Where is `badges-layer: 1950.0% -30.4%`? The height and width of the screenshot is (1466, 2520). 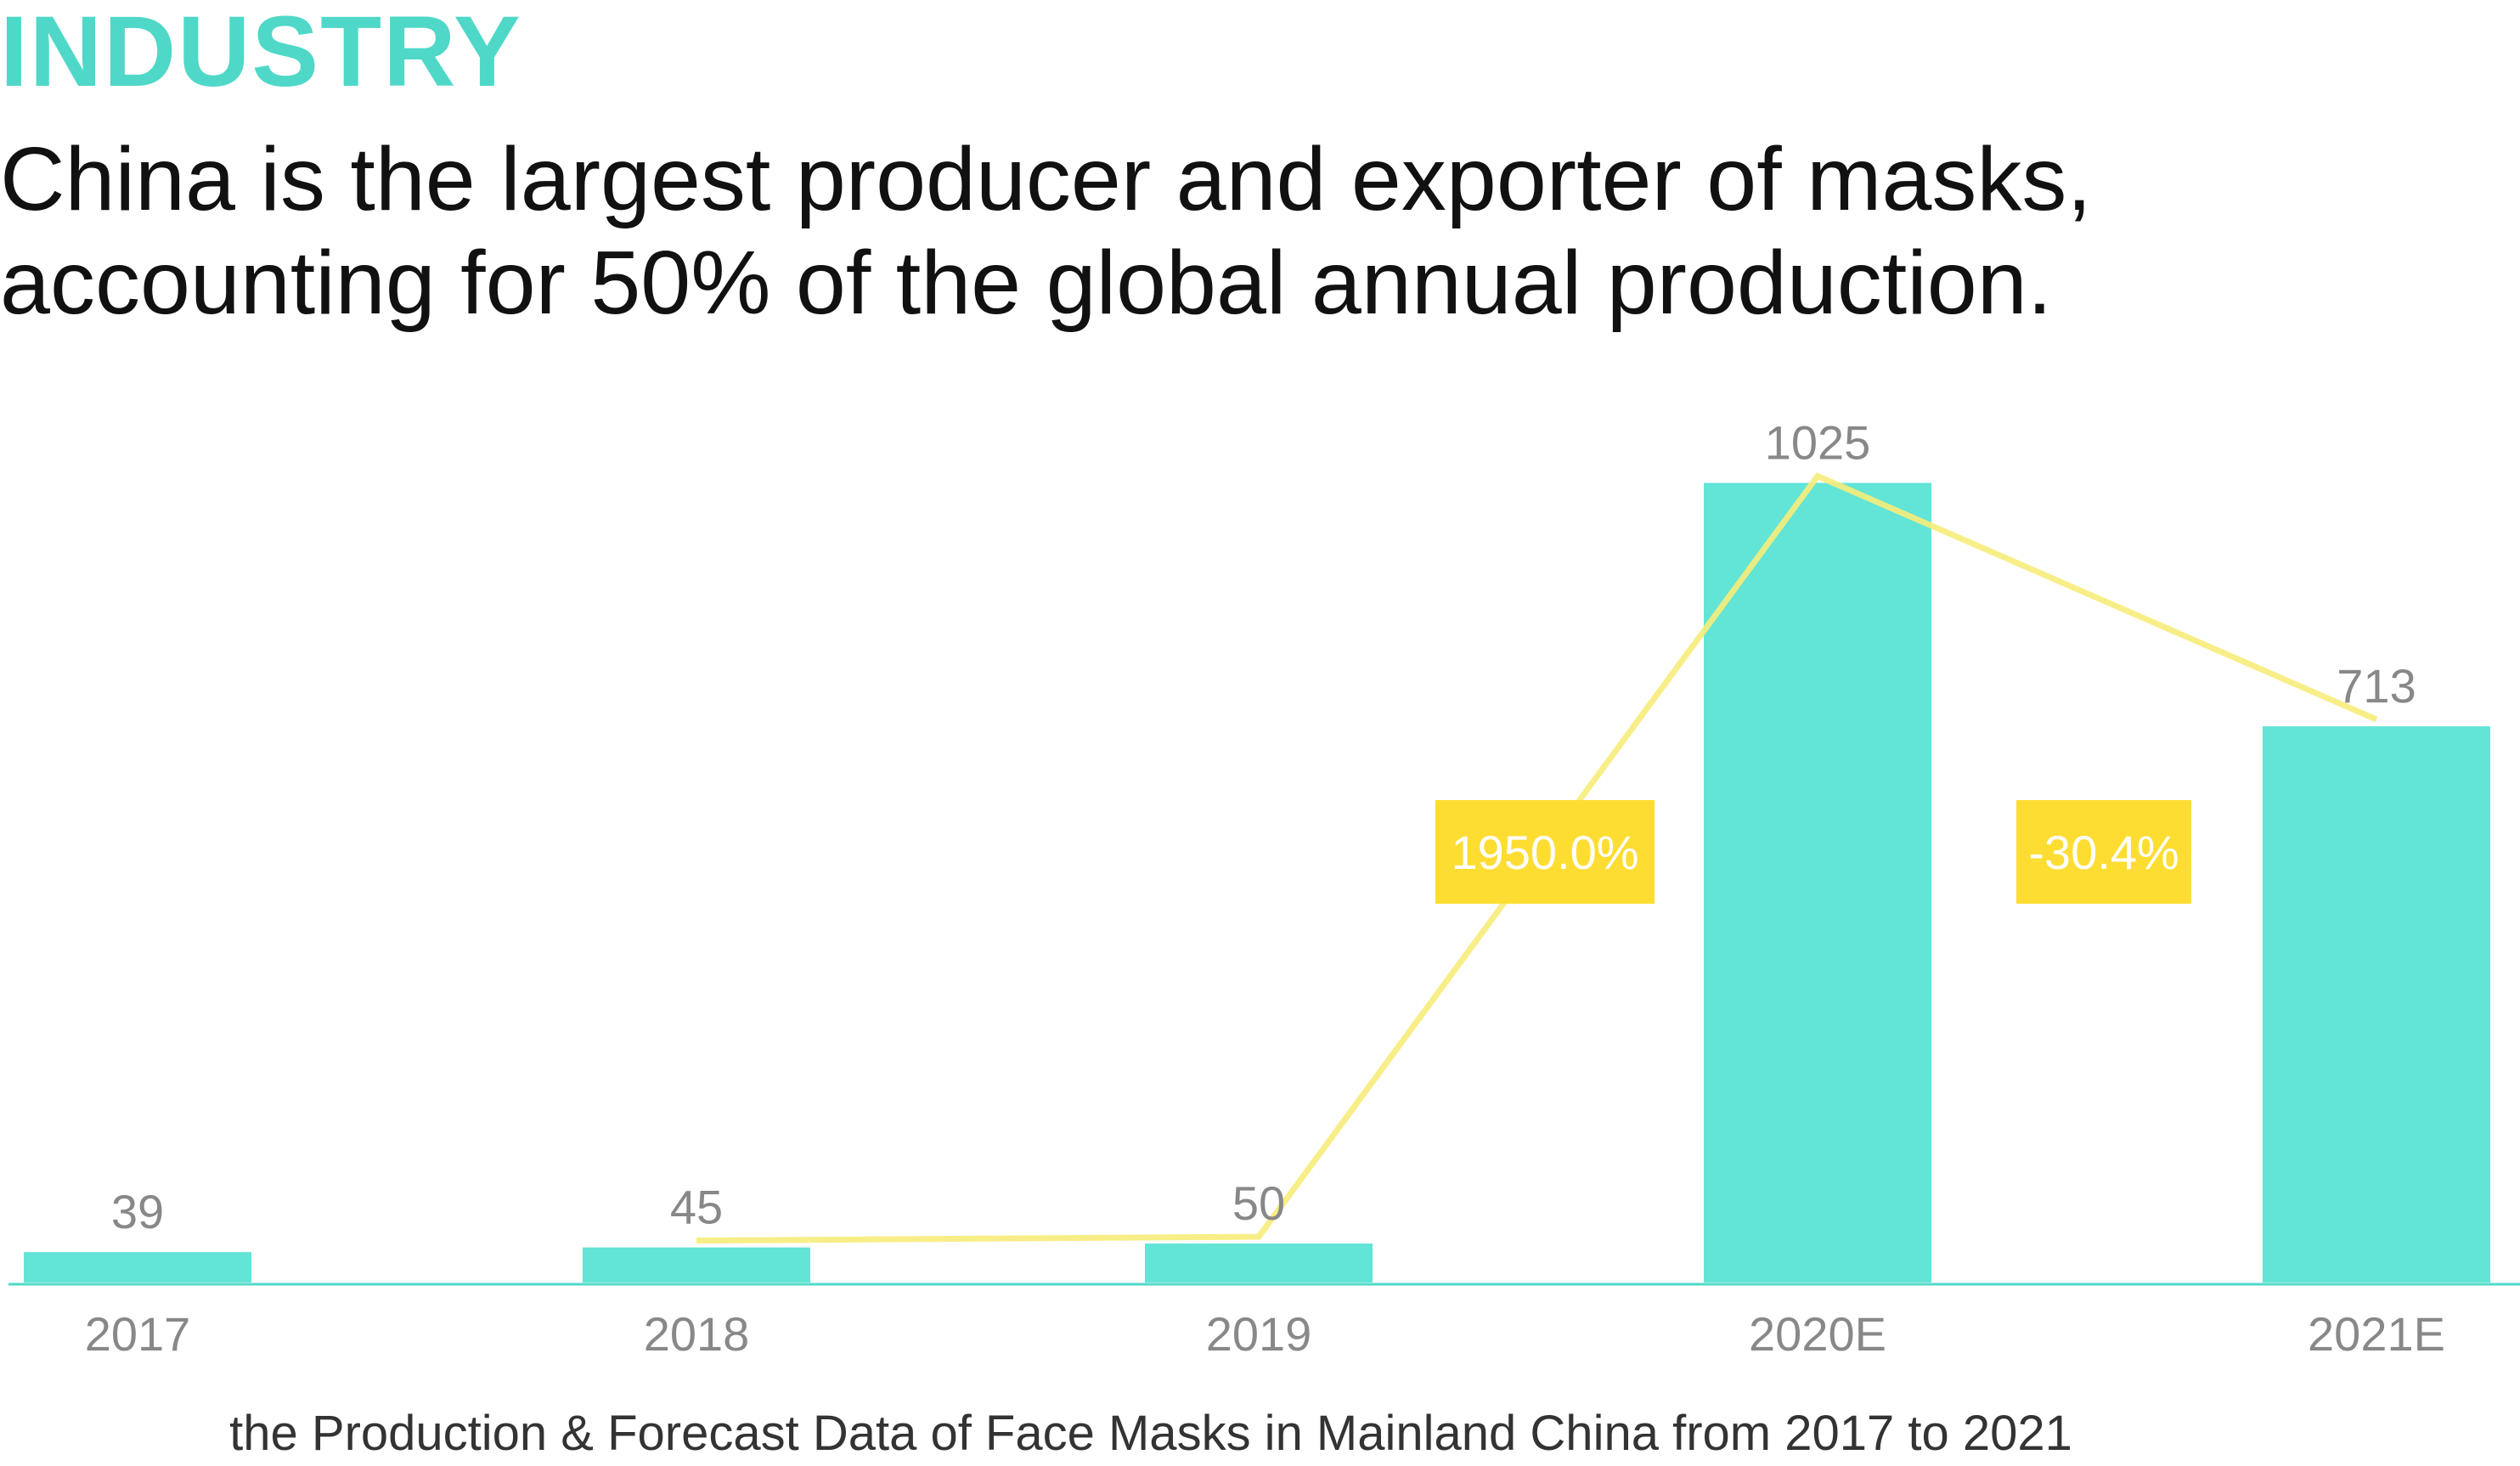
badges-layer: 1950.0% -30.4% is located at coordinates (1813, 852).